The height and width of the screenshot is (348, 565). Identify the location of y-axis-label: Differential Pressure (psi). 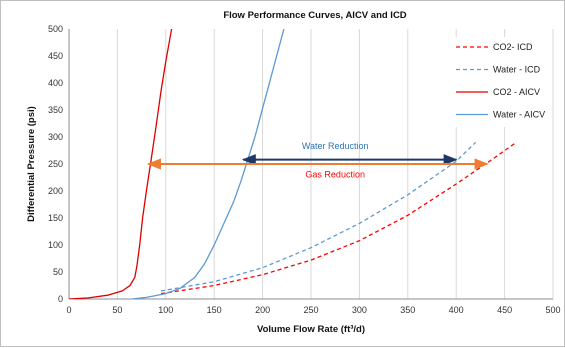
(31, 164).